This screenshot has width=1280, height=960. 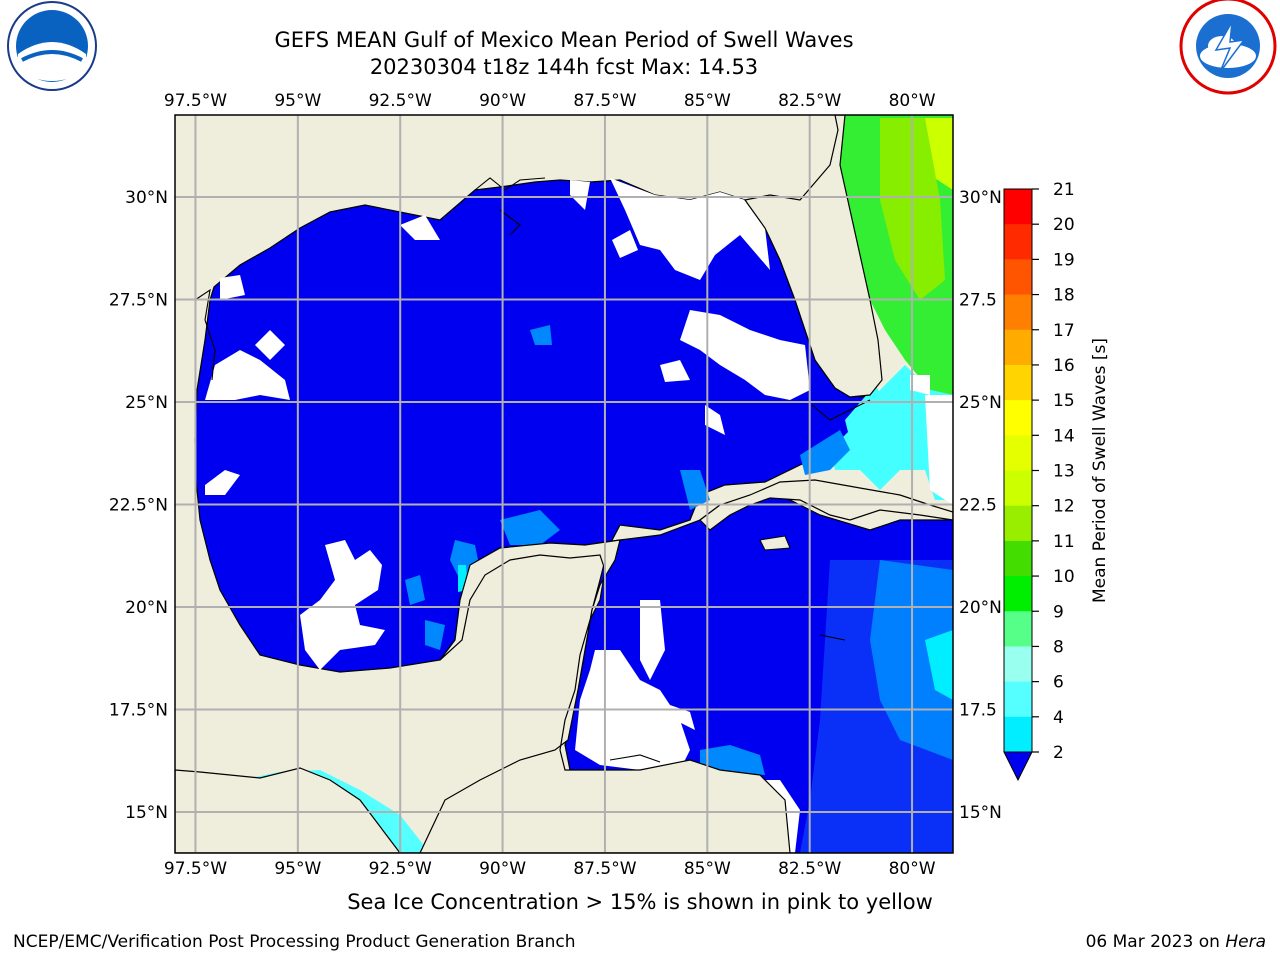 I want to click on colorbar-tick-label: 9, so click(x=1058, y=612).